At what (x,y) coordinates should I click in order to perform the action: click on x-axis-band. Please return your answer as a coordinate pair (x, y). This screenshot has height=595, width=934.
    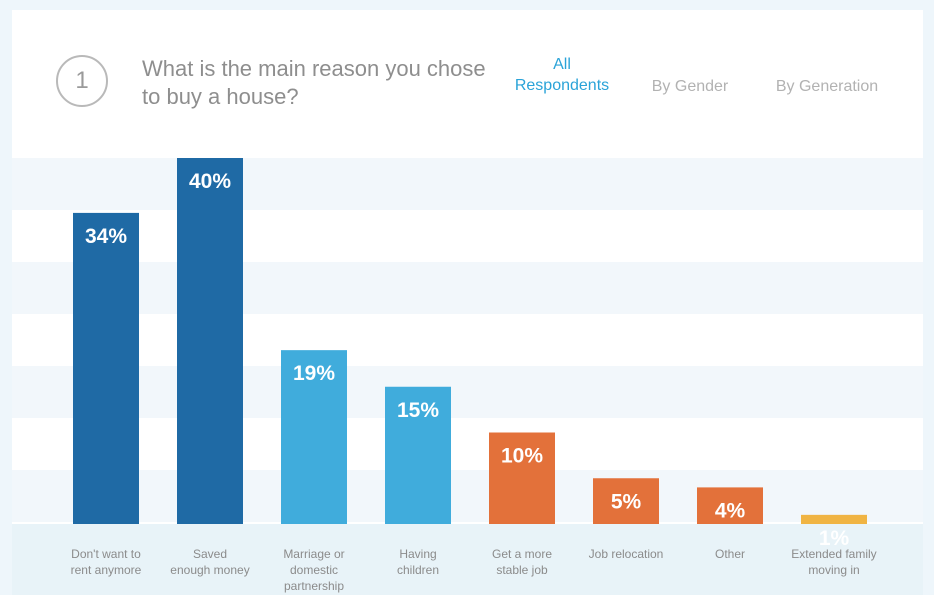
    Looking at the image, I should click on (467, 559).